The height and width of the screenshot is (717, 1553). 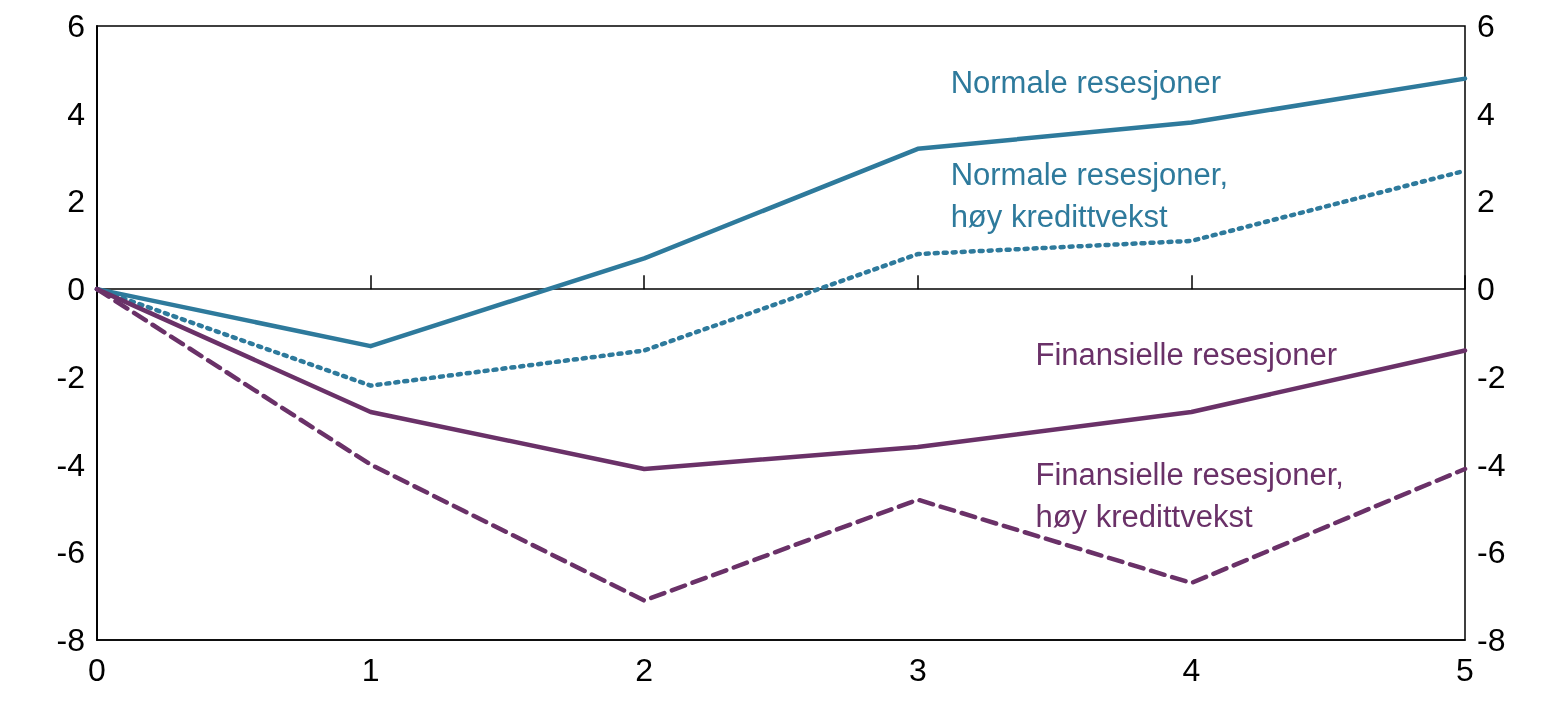 What do you see at coordinates (1465, 670) in the screenshot?
I see `x-tick-label: 5` at bounding box center [1465, 670].